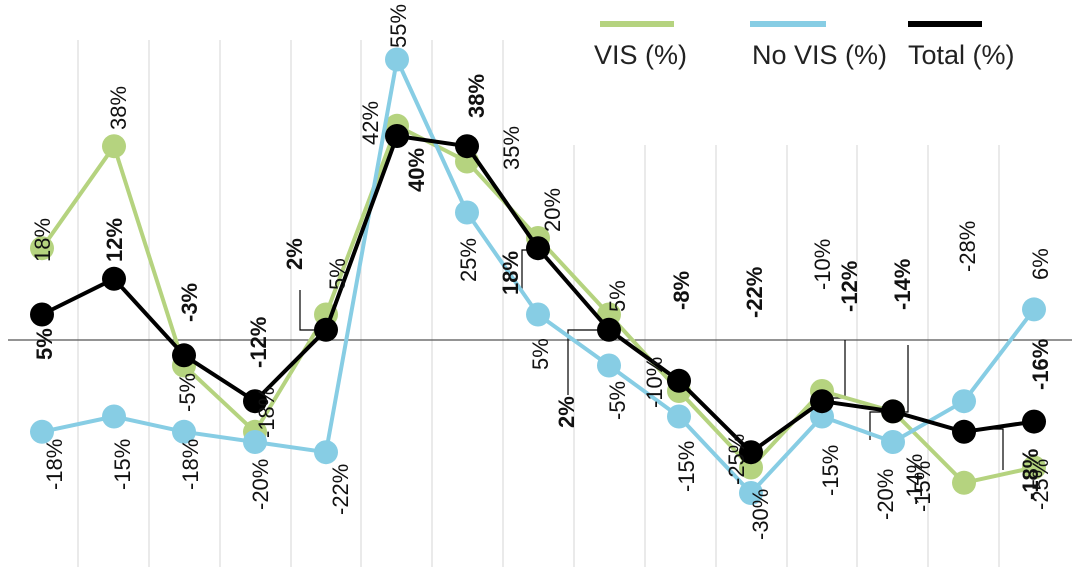  Describe the element at coordinates (617, 400) in the screenshot. I see `label-novis-8: -5%` at that location.